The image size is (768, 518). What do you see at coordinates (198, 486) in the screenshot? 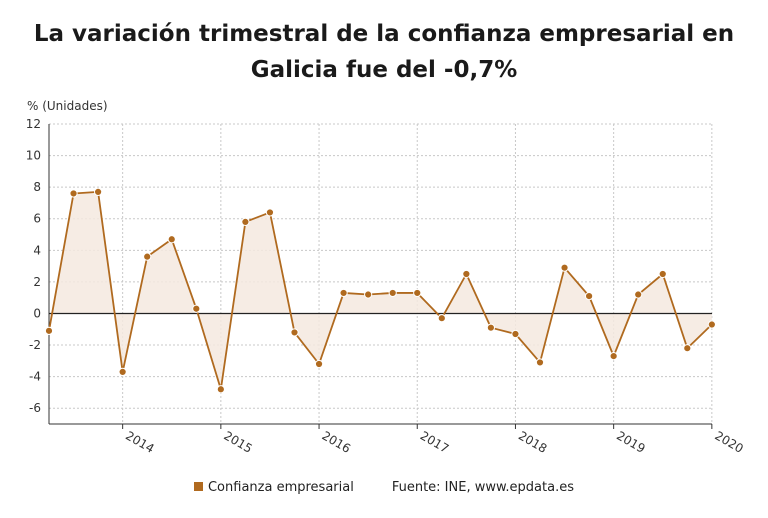
I see `legend-swatch` at bounding box center [198, 486].